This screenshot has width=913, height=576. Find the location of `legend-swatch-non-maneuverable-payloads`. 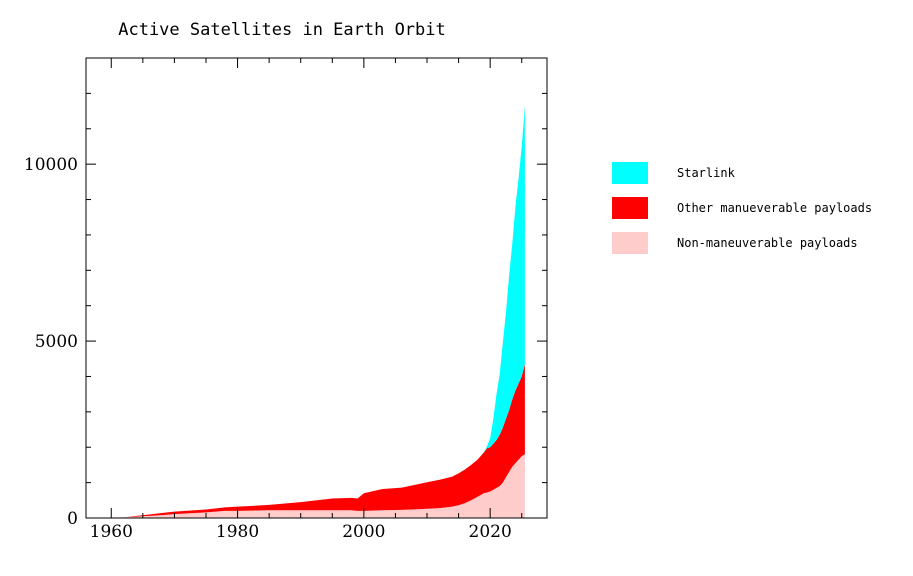

legend-swatch-non-maneuverable-payloads is located at coordinates (630, 243).